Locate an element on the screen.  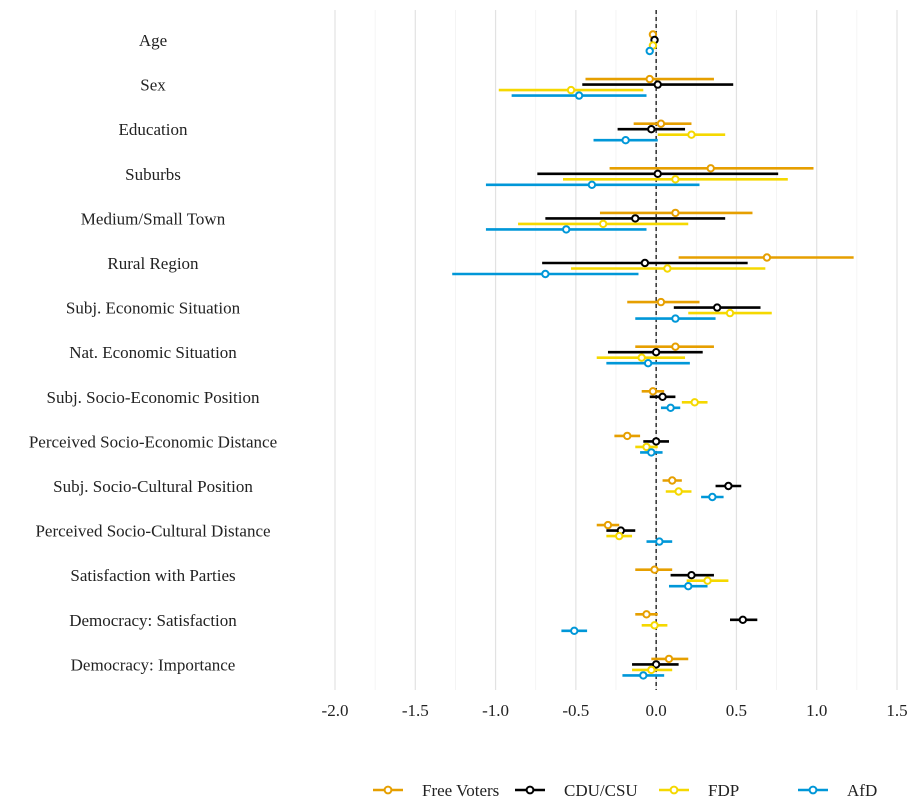
x-tick-label: 0.0 is located at coordinates (656, 710).